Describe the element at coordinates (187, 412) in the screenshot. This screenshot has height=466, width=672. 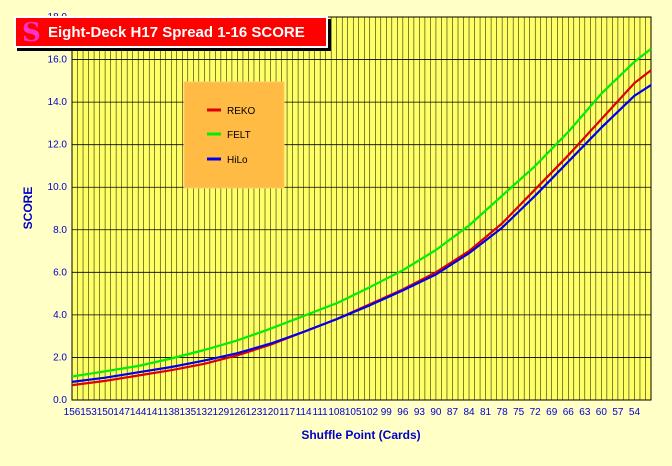
I see `x-tick-label: 135` at that location.